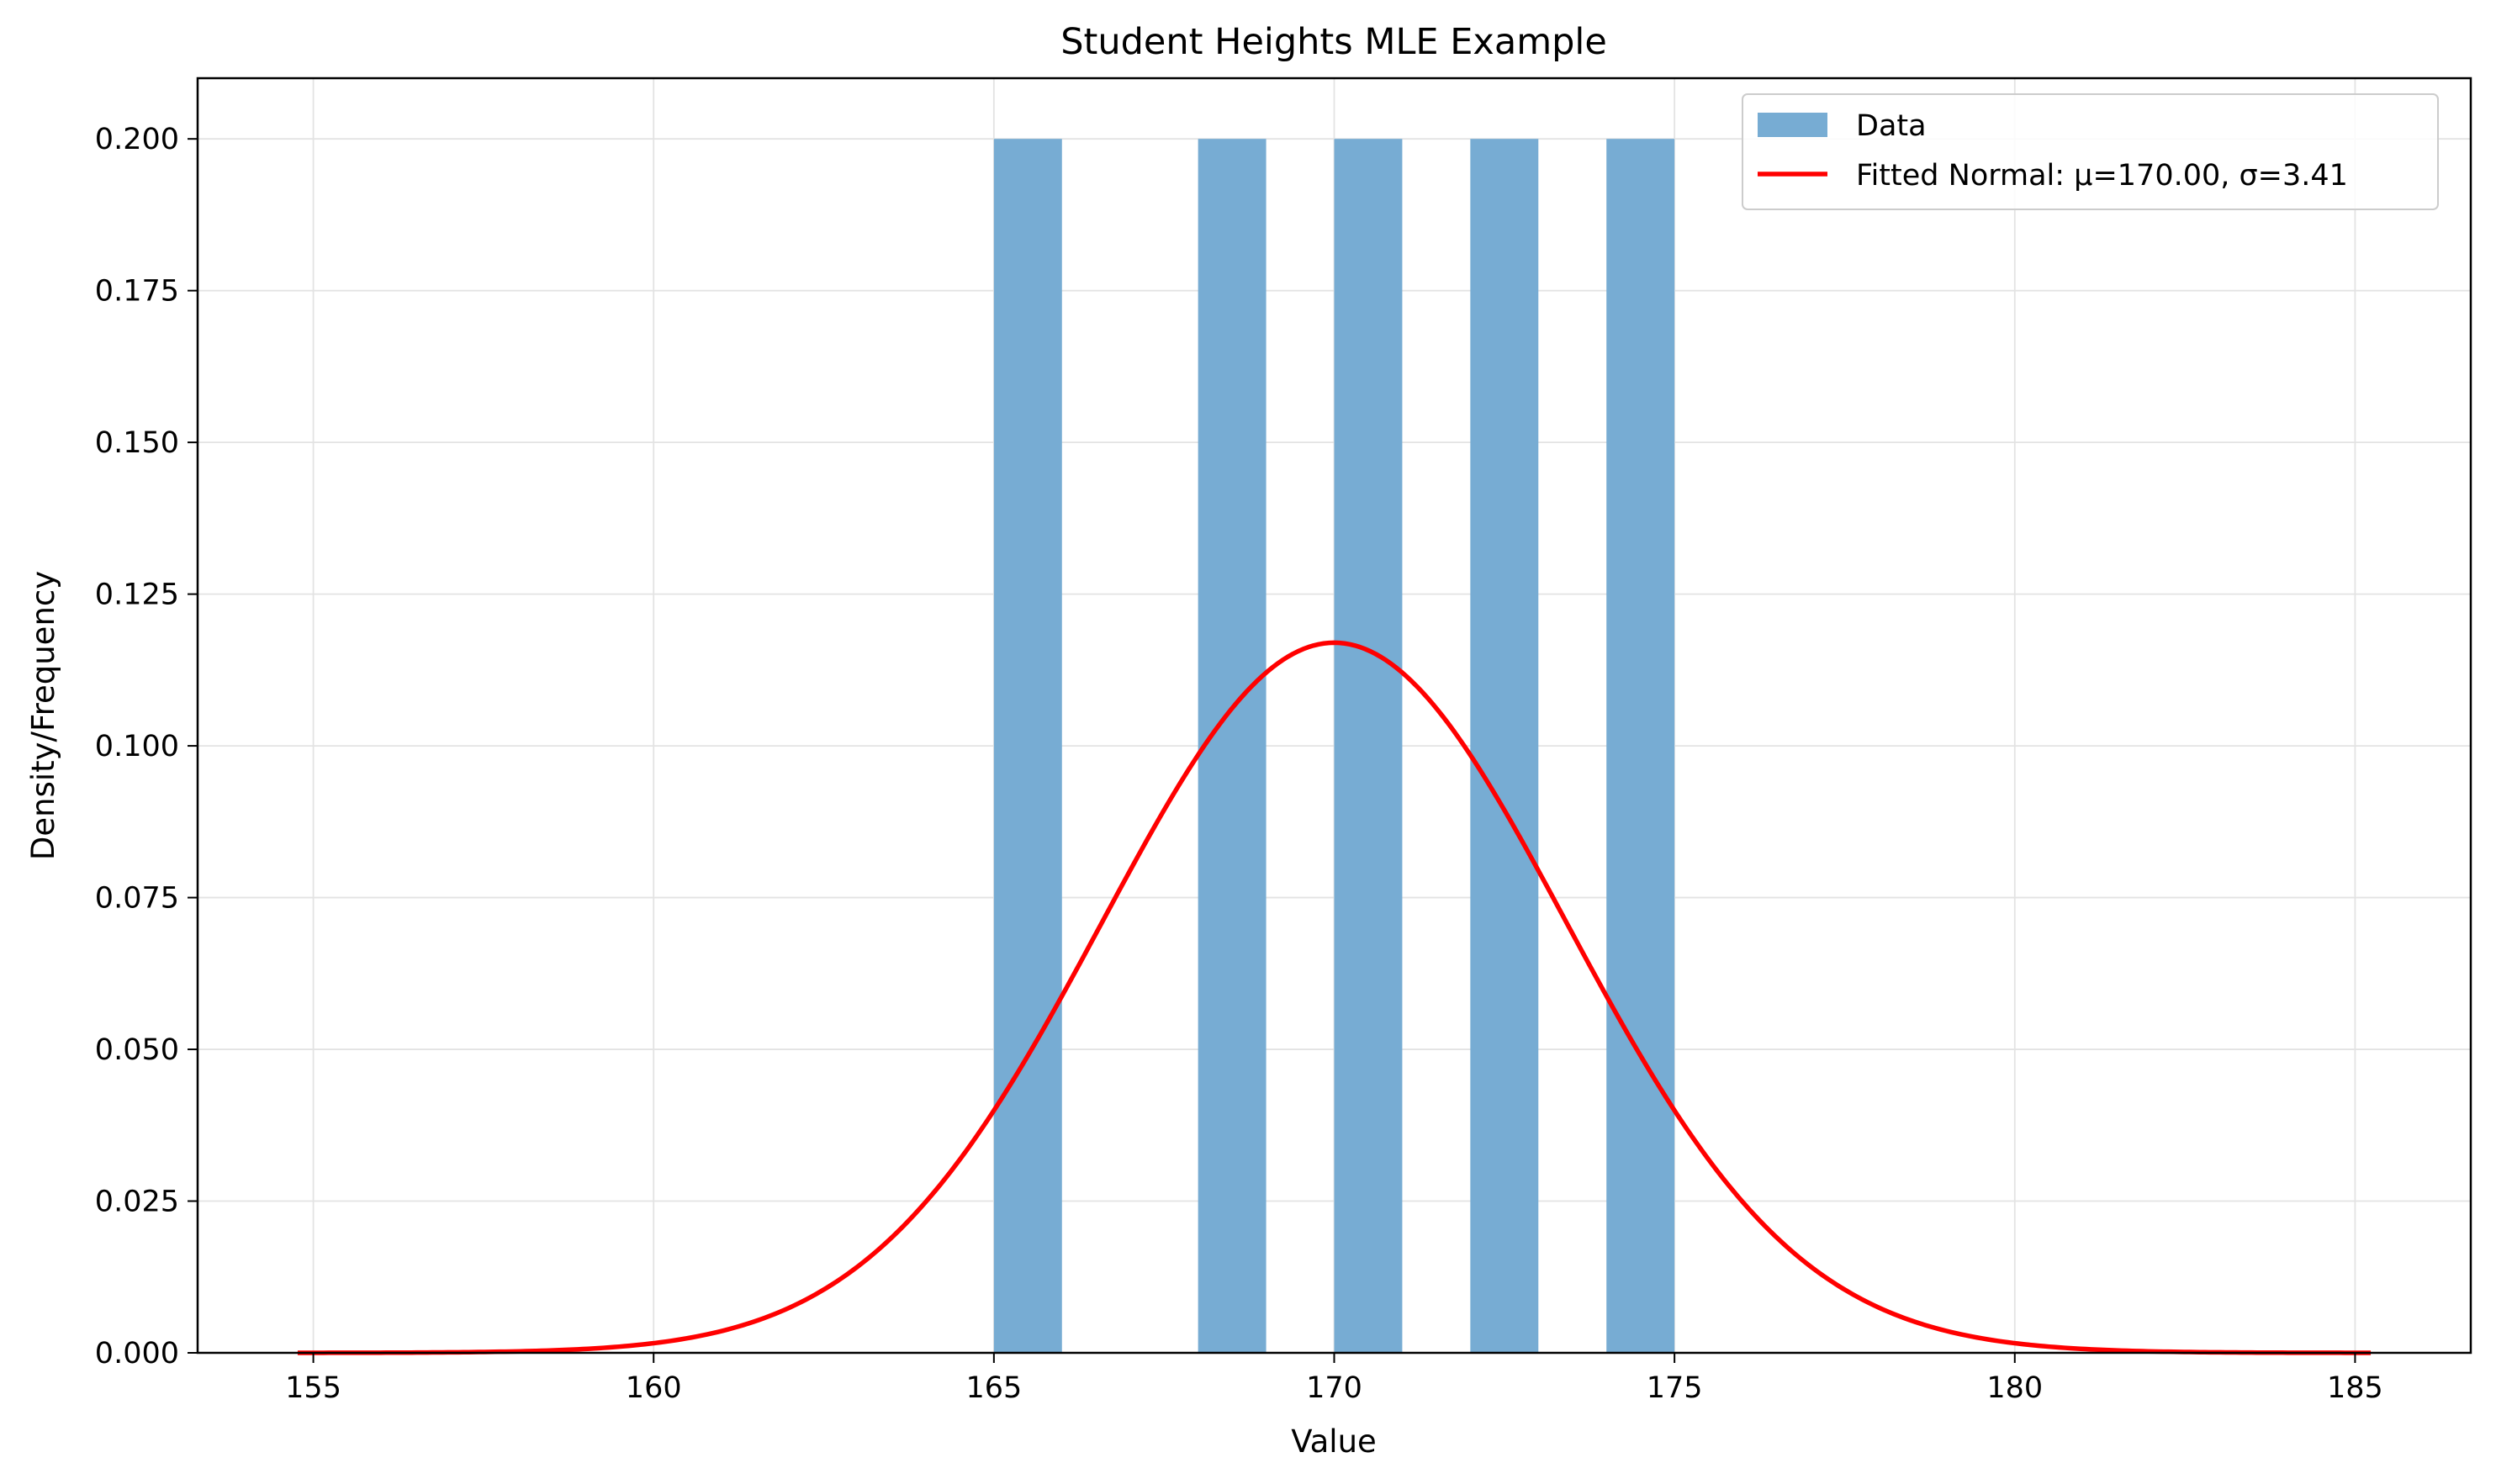 The width and height of the screenshot is (2496, 1484). Describe the element at coordinates (137, 1353) in the screenshot. I see `y-tick-label: 0.000` at that location.